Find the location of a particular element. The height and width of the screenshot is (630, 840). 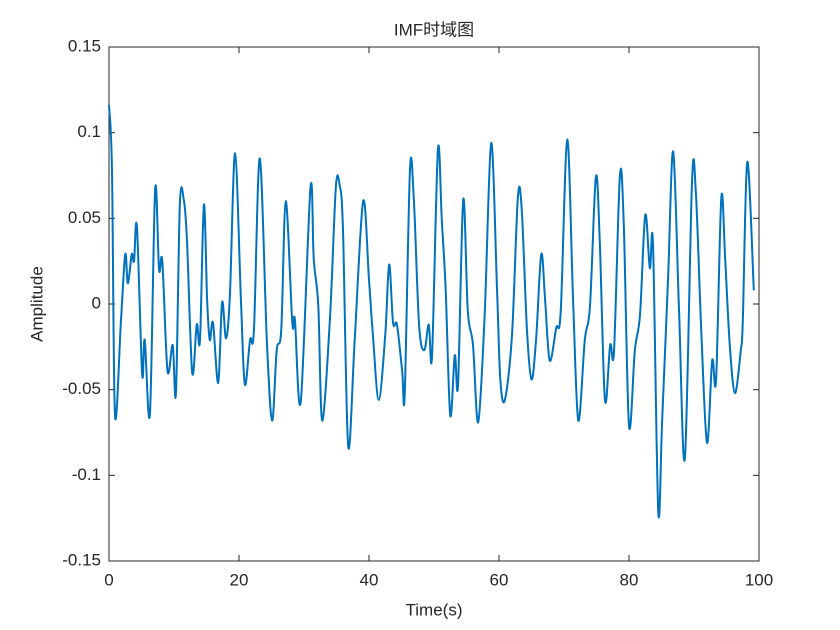

x-axis-label: Time(s) is located at coordinates (434, 609).